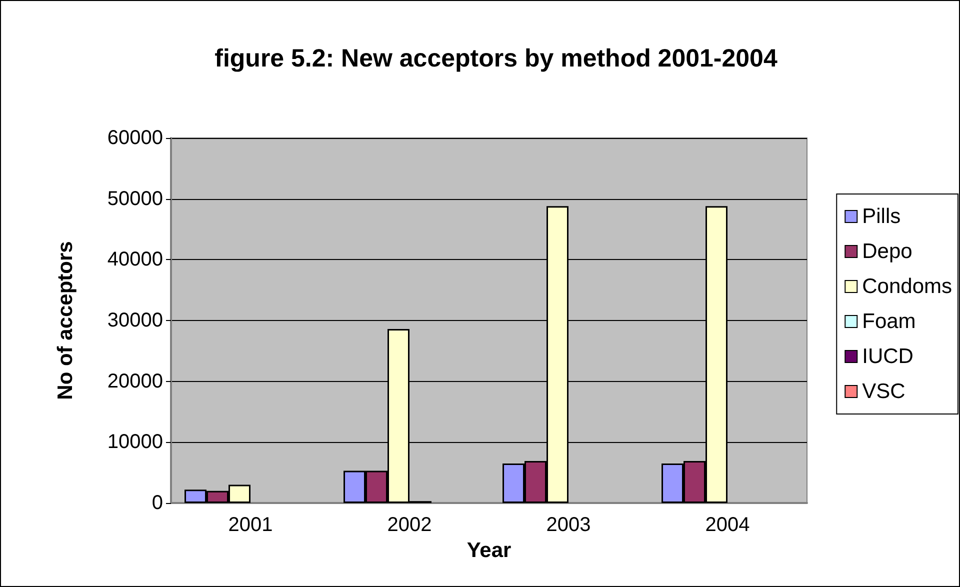  What do you see at coordinates (135, 442) in the screenshot?
I see `y-tick-label: 10000` at bounding box center [135, 442].